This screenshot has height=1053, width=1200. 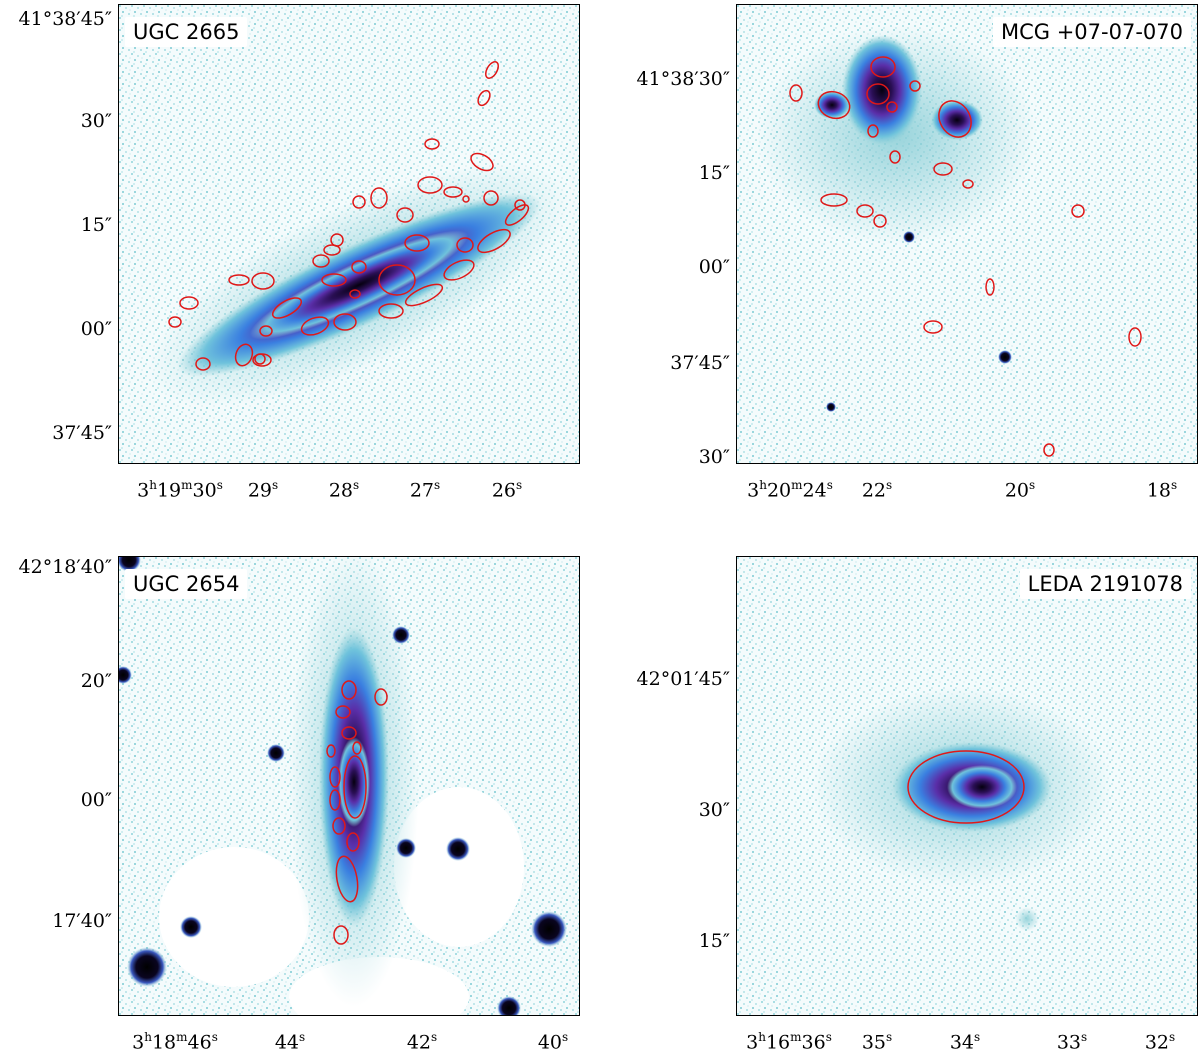 What do you see at coordinates (877, 1041) in the screenshot?
I see `x-tick: 35s` at bounding box center [877, 1041].